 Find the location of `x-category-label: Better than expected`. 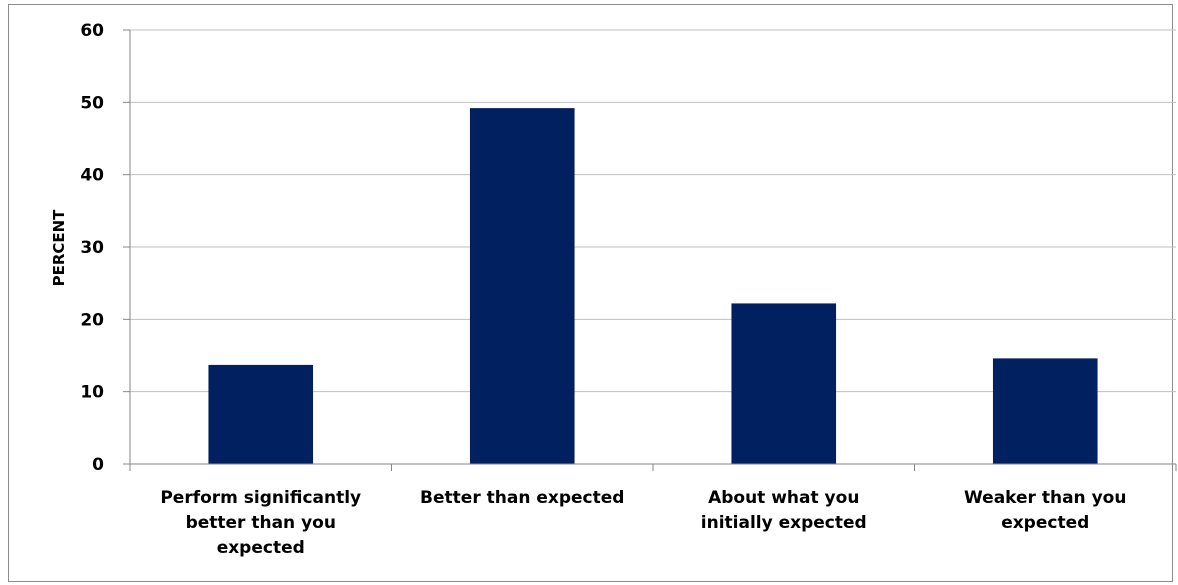

x-category-label: Better than expected is located at coordinates (522, 498).